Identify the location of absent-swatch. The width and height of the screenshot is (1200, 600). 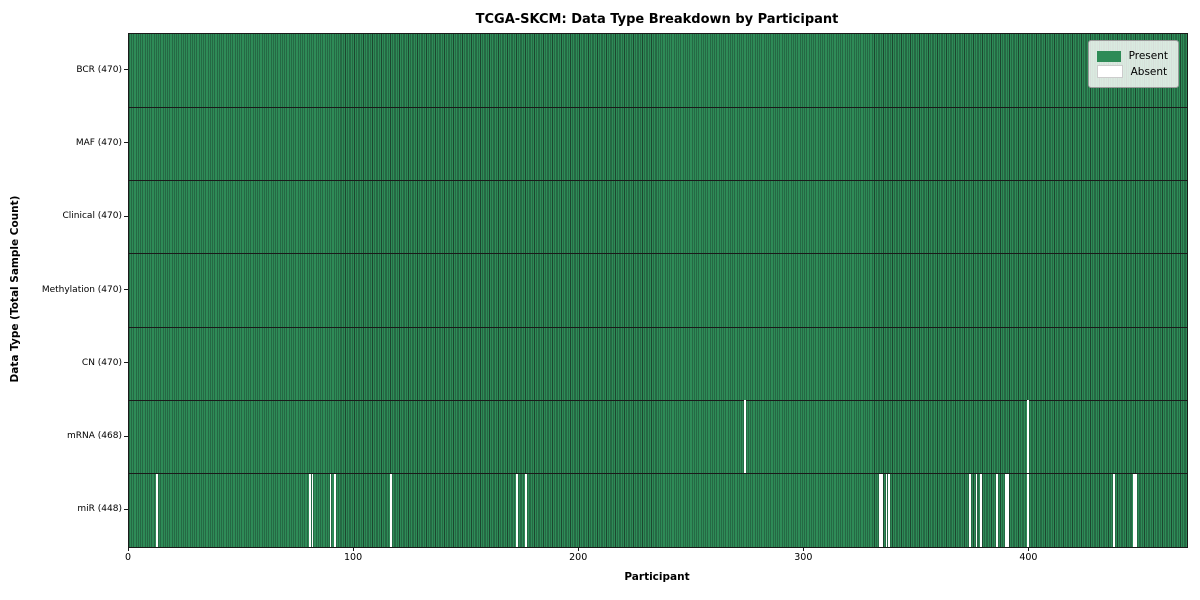
(1109, 71).